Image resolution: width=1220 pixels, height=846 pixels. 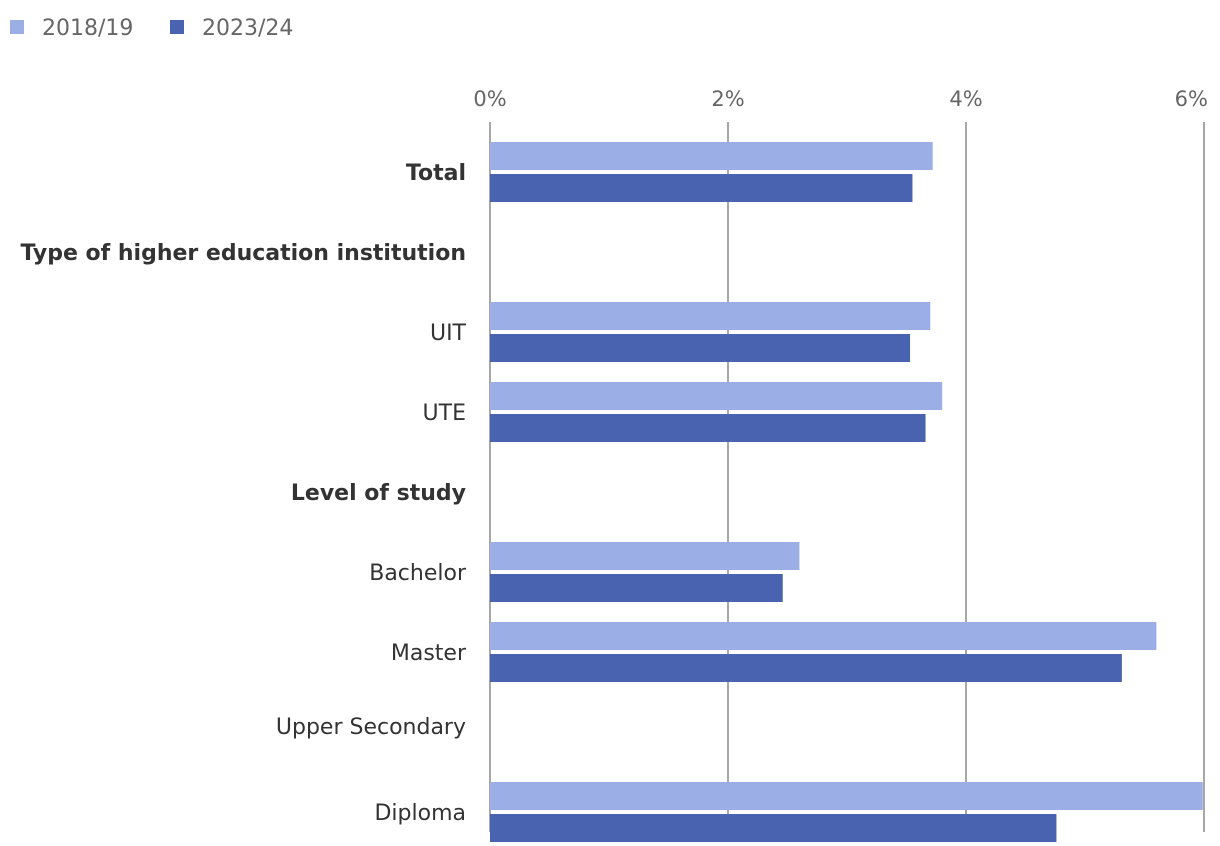 I want to click on x-tick-label-3: 6%, so click(x=1191, y=99).